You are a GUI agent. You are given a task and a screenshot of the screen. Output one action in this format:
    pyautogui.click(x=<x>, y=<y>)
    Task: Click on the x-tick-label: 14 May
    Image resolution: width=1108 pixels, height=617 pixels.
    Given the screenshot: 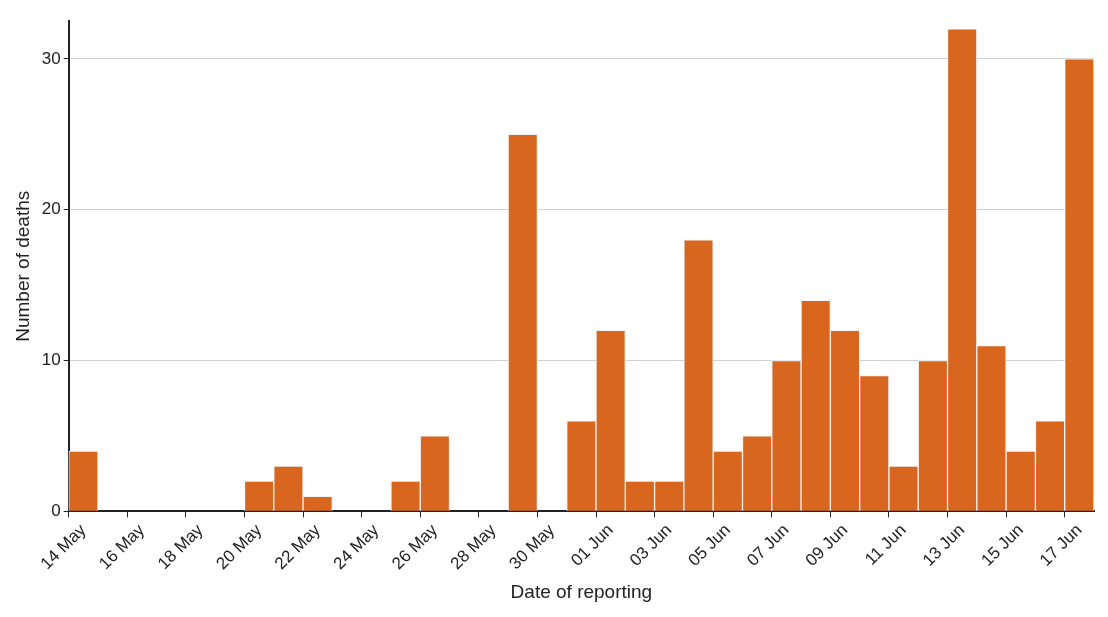 What is the action you would take?
    pyautogui.click(x=63, y=546)
    